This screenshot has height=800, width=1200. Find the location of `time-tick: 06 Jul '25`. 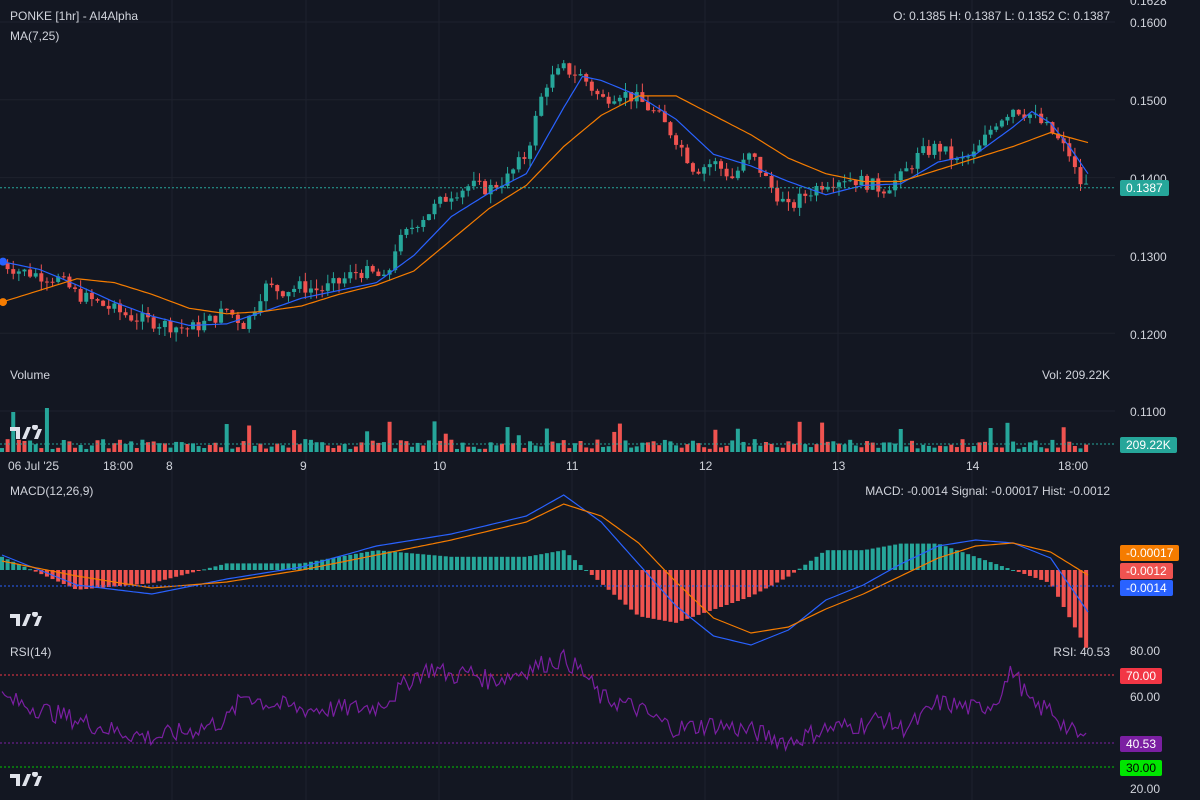

time-tick: 06 Jul '25 is located at coordinates (33, 466).